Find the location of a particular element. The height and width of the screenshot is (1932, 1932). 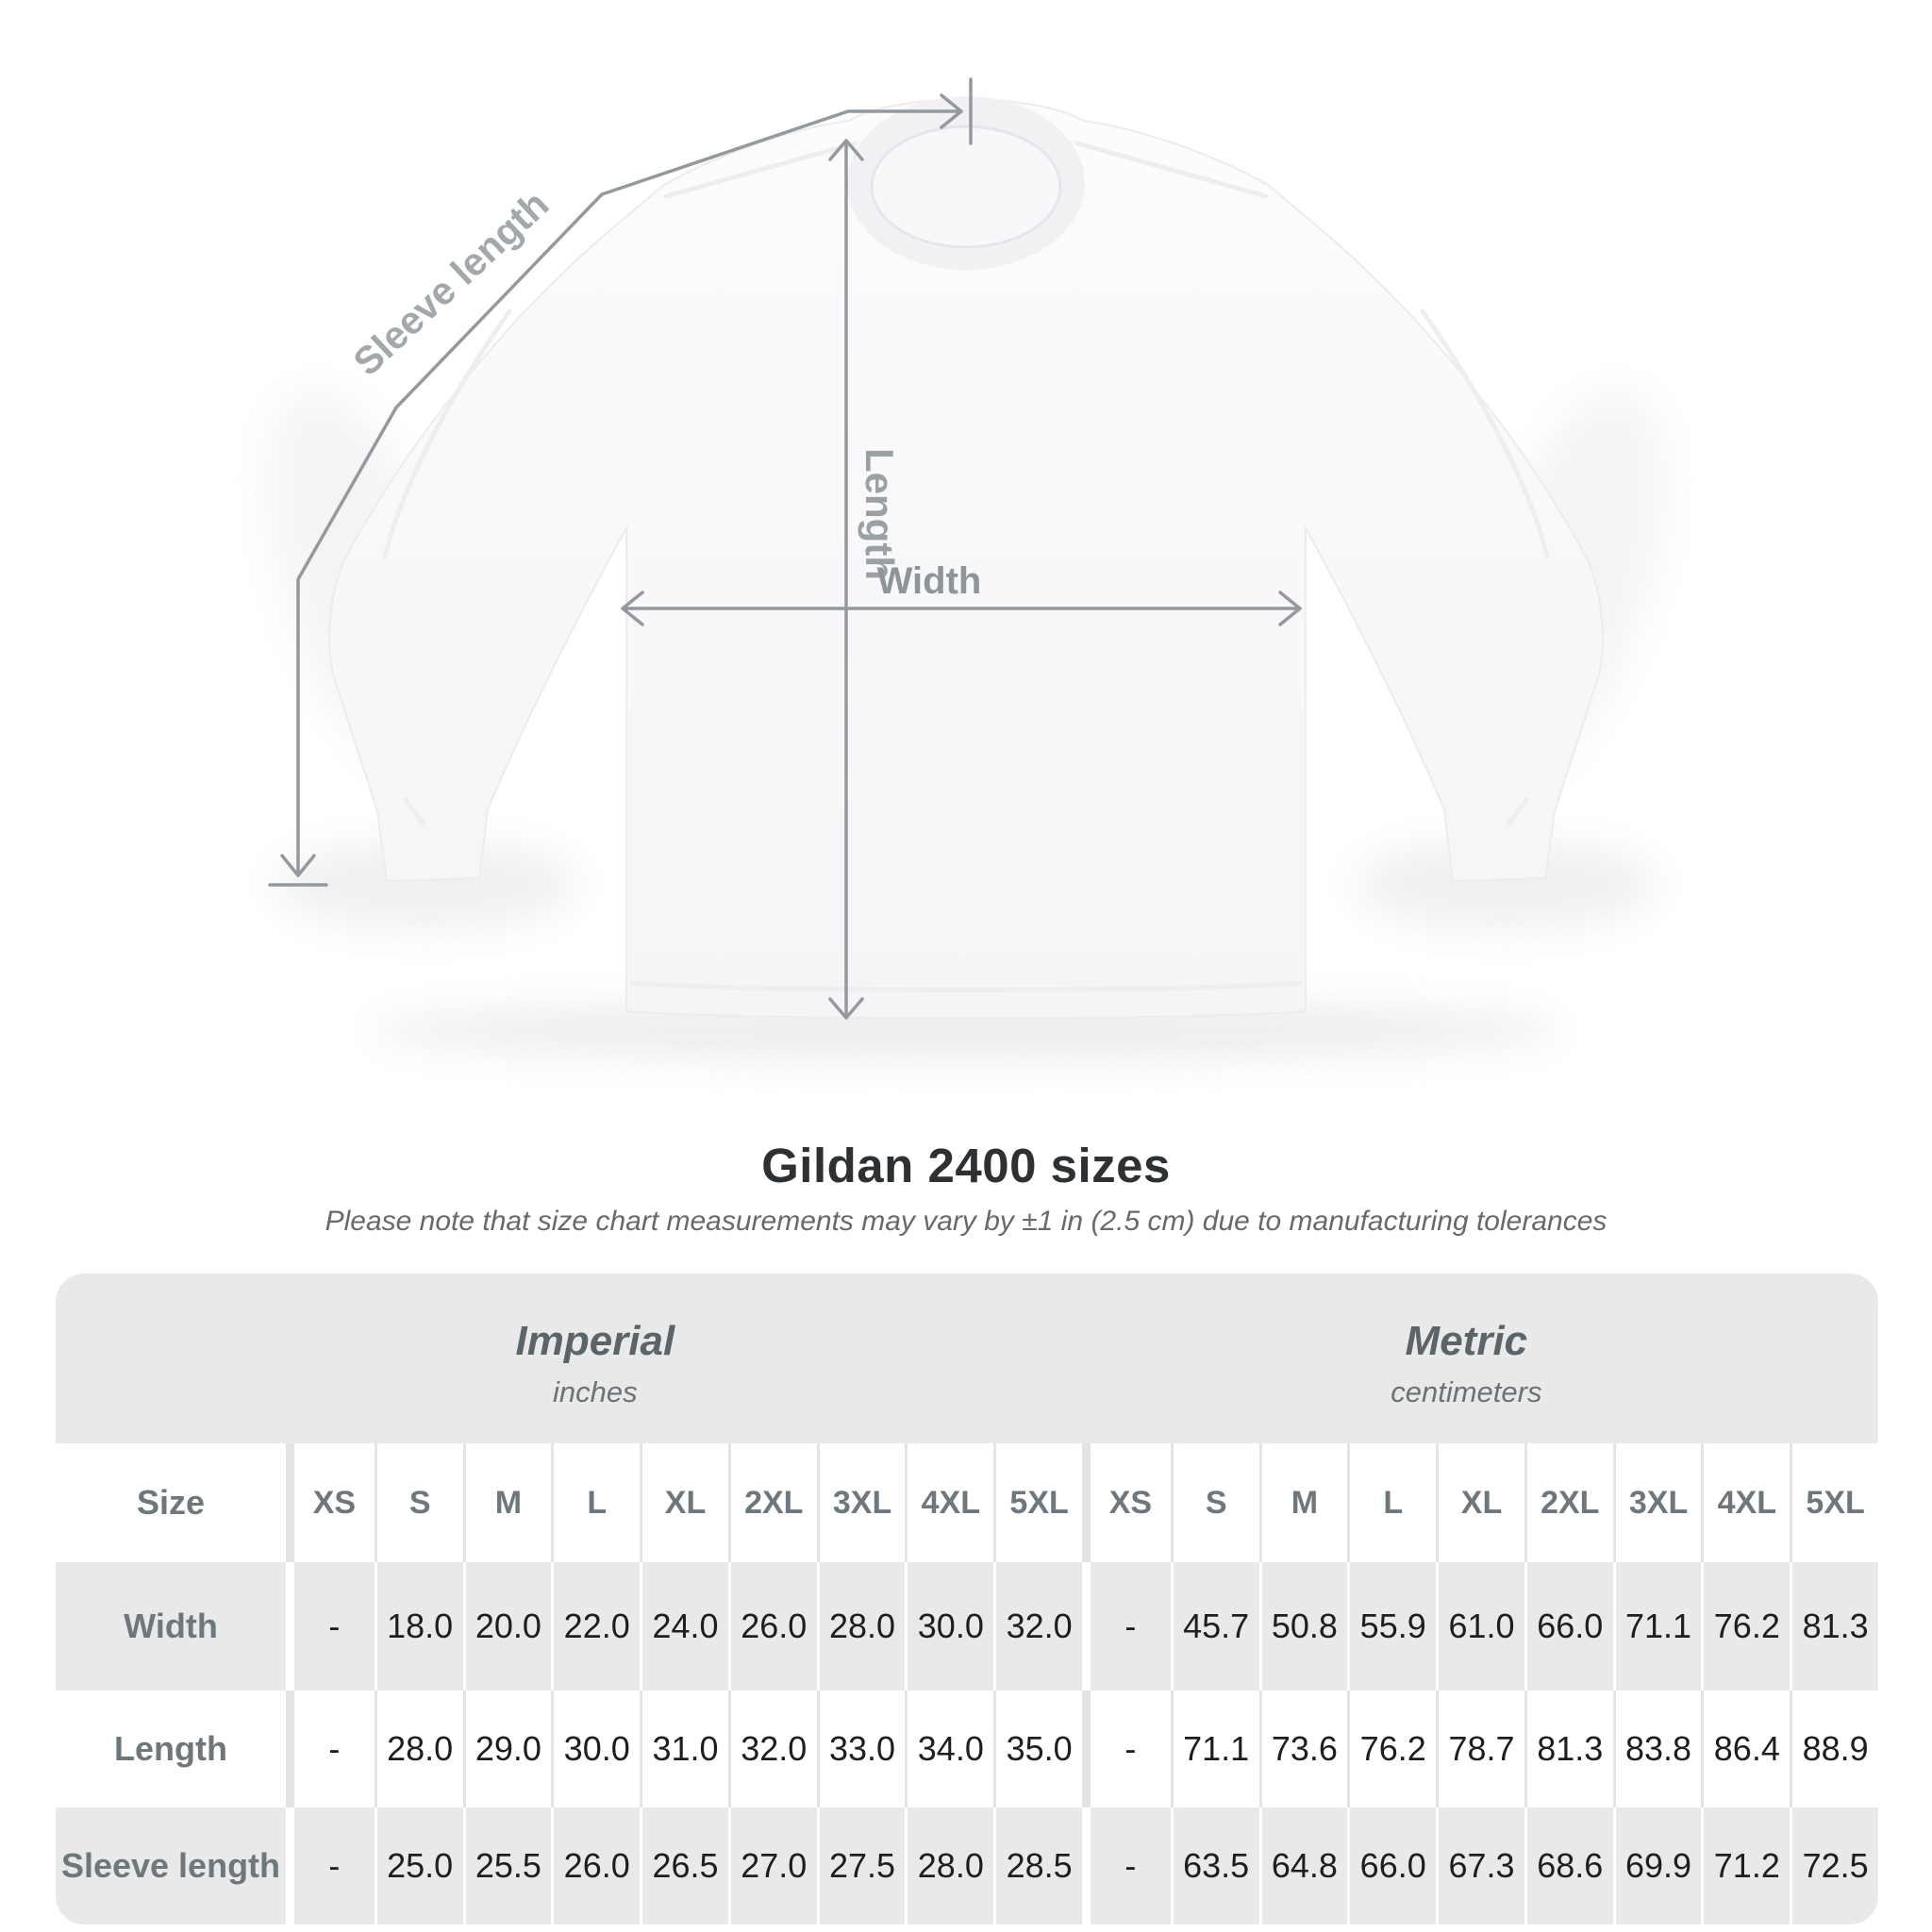

cell-length-metric-l: 76.2 is located at coordinates (1392, 1748).